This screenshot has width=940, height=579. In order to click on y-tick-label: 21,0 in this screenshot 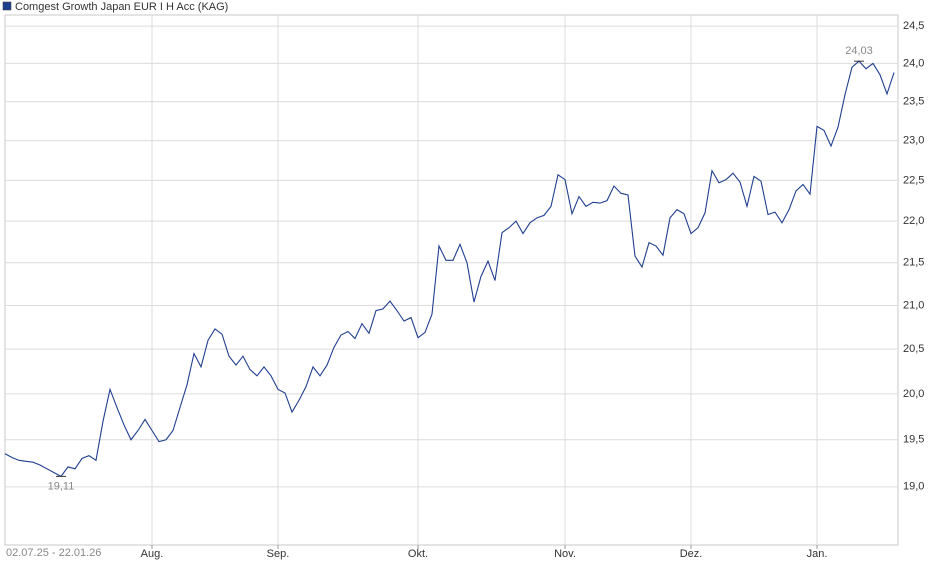, I will do `click(913, 305)`.